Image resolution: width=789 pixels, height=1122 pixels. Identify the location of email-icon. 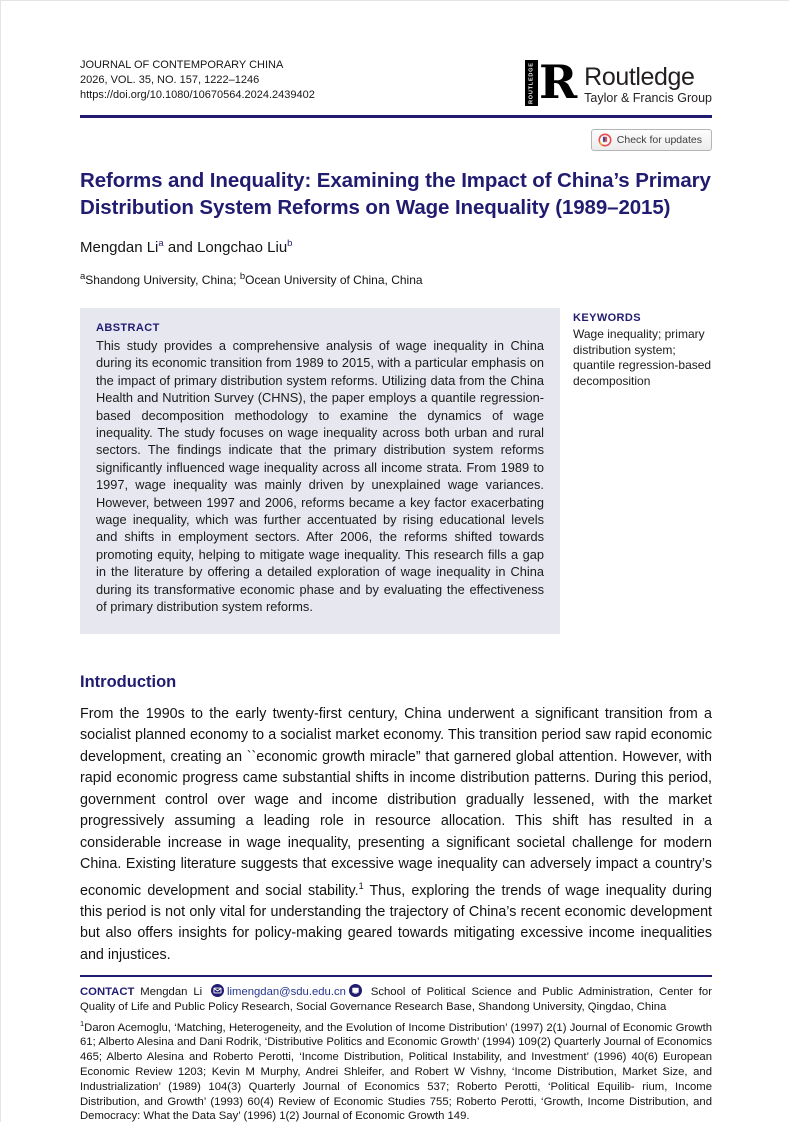
(218, 991).